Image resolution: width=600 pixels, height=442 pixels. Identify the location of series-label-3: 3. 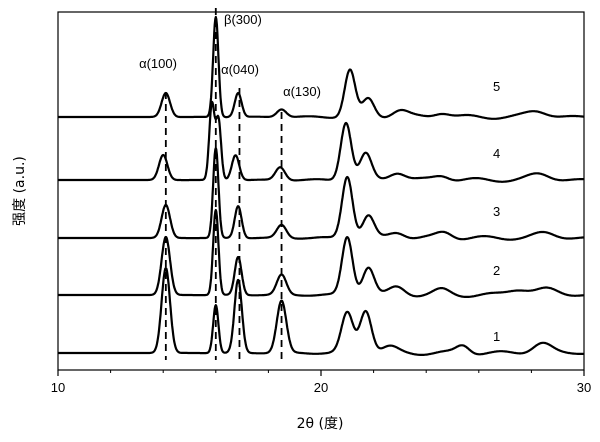
(496, 211).